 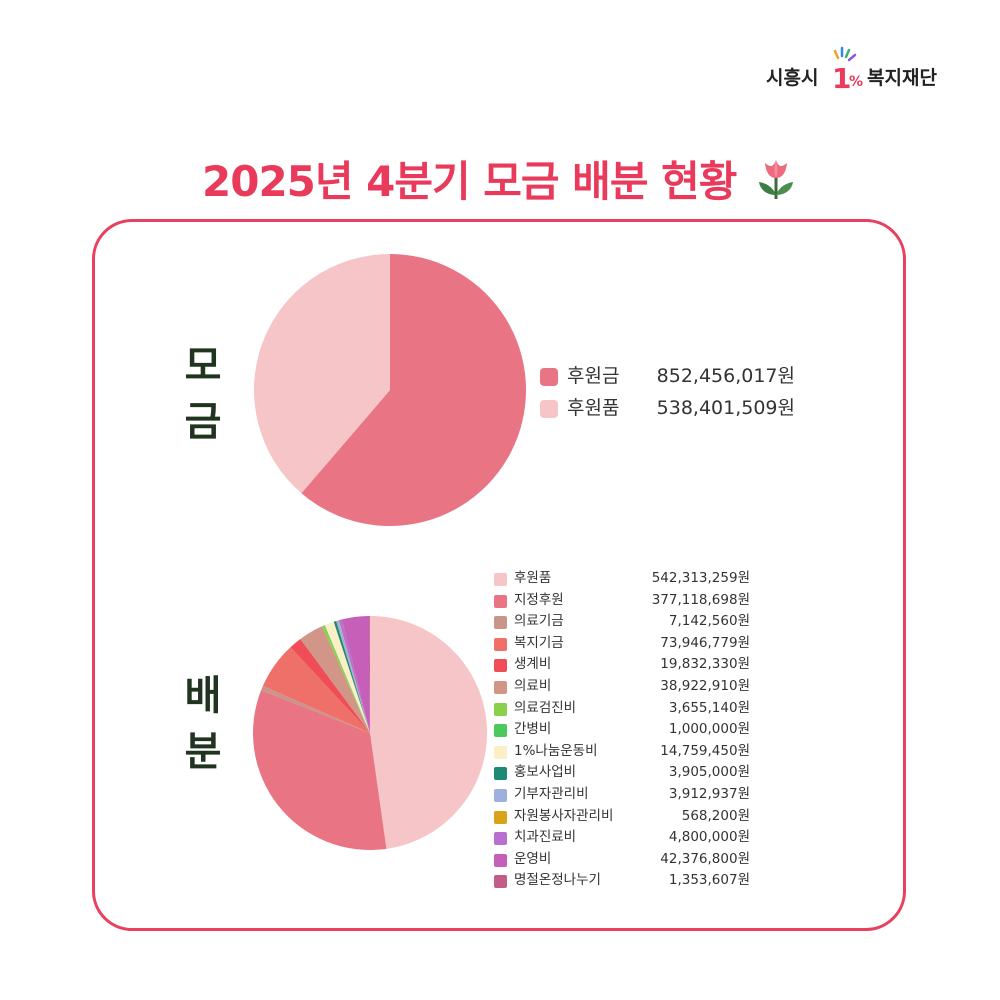 I want to click on distribution-legend-value: 42,376,800원, so click(x=705, y=858).